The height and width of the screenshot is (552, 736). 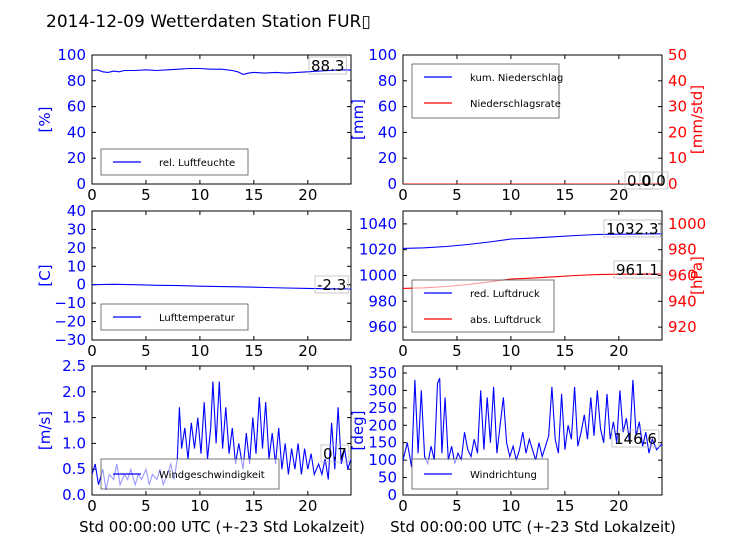 What do you see at coordinates (677, 55) in the screenshot?
I see `y-right-tick-label: 50` at bounding box center [677, 55].